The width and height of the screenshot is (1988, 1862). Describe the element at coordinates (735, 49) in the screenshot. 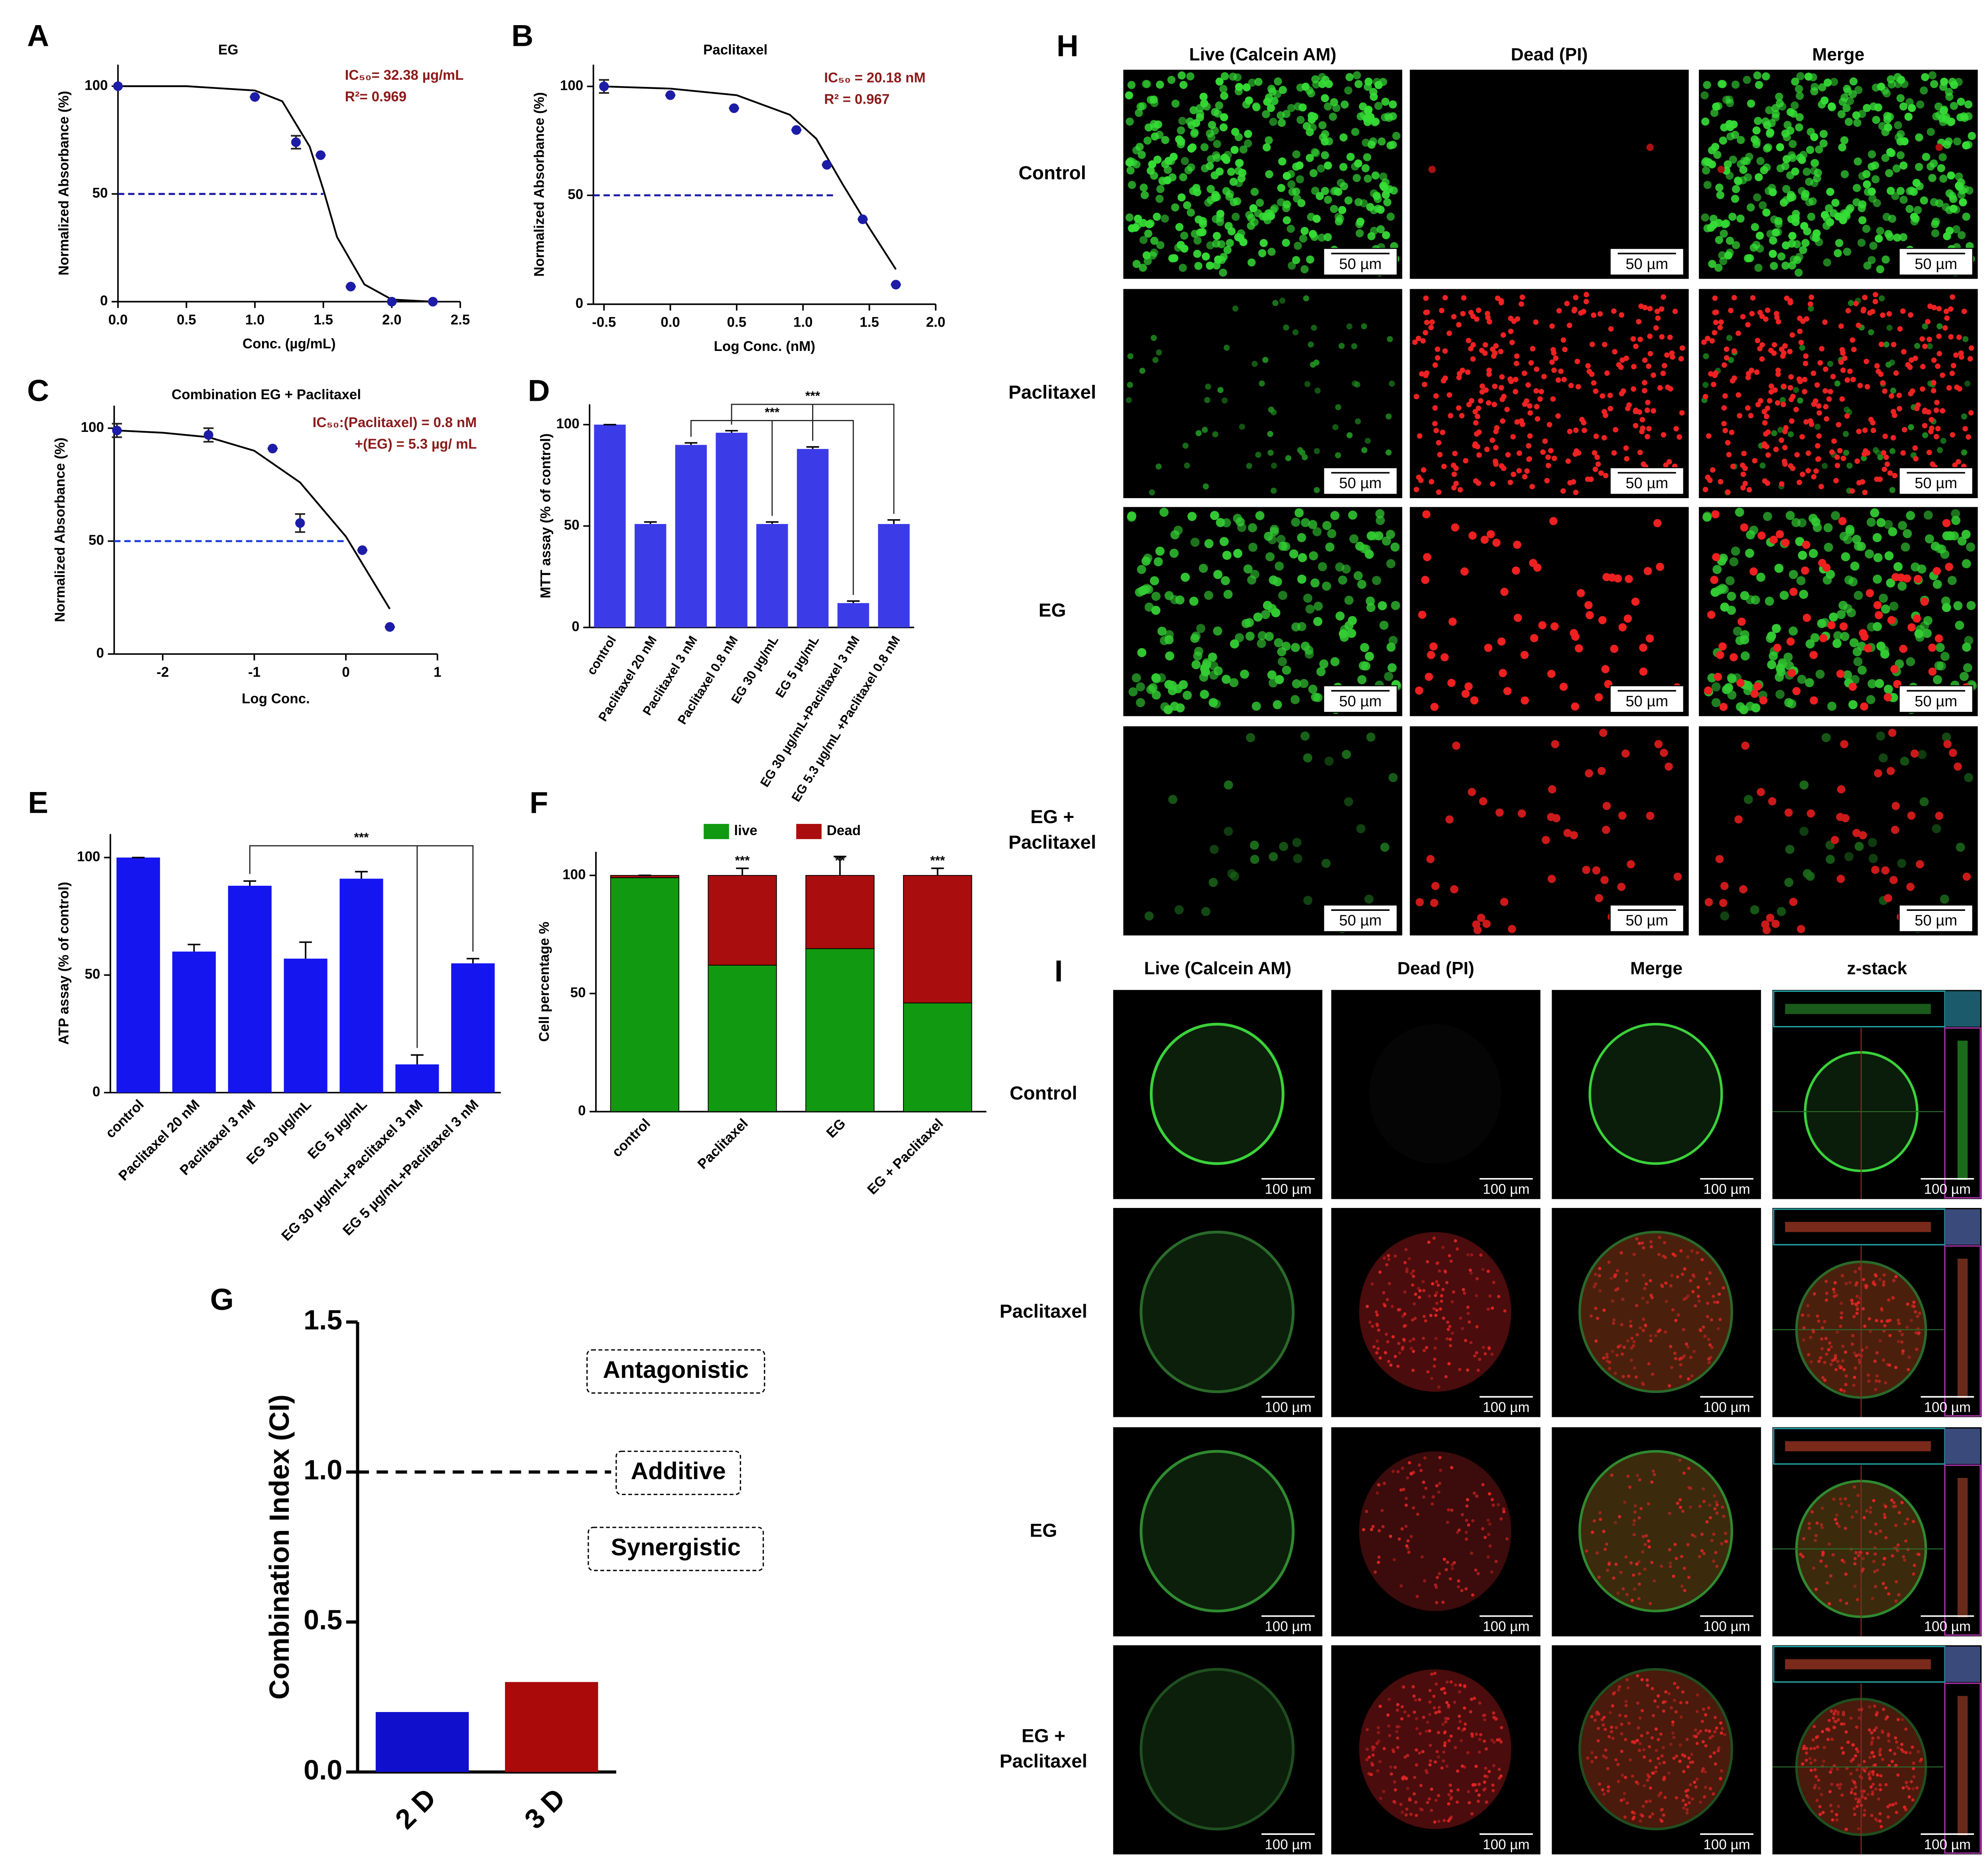

I see `chart-title: Paclitaxel` at that location.